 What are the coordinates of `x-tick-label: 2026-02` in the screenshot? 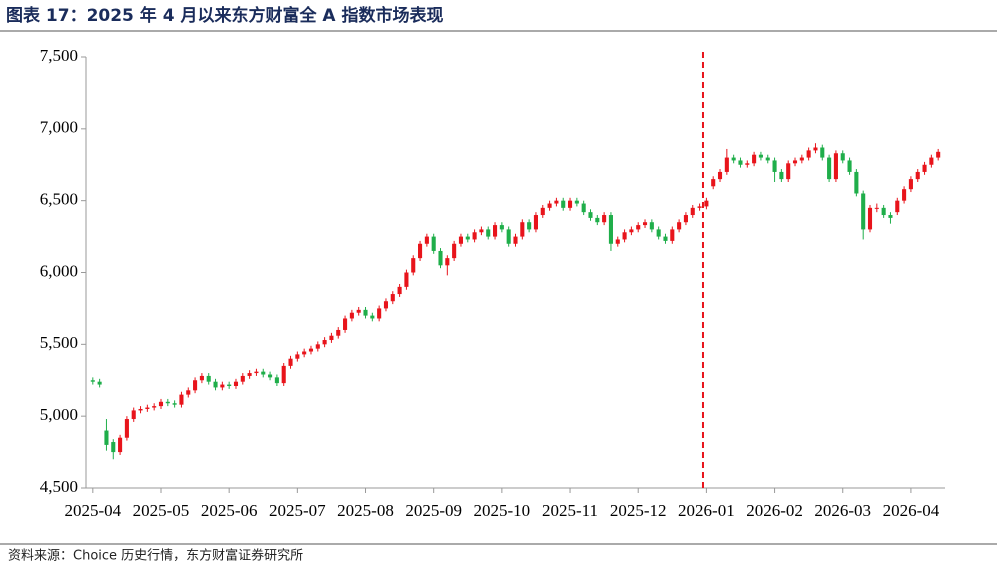 It's located at (774, 510).